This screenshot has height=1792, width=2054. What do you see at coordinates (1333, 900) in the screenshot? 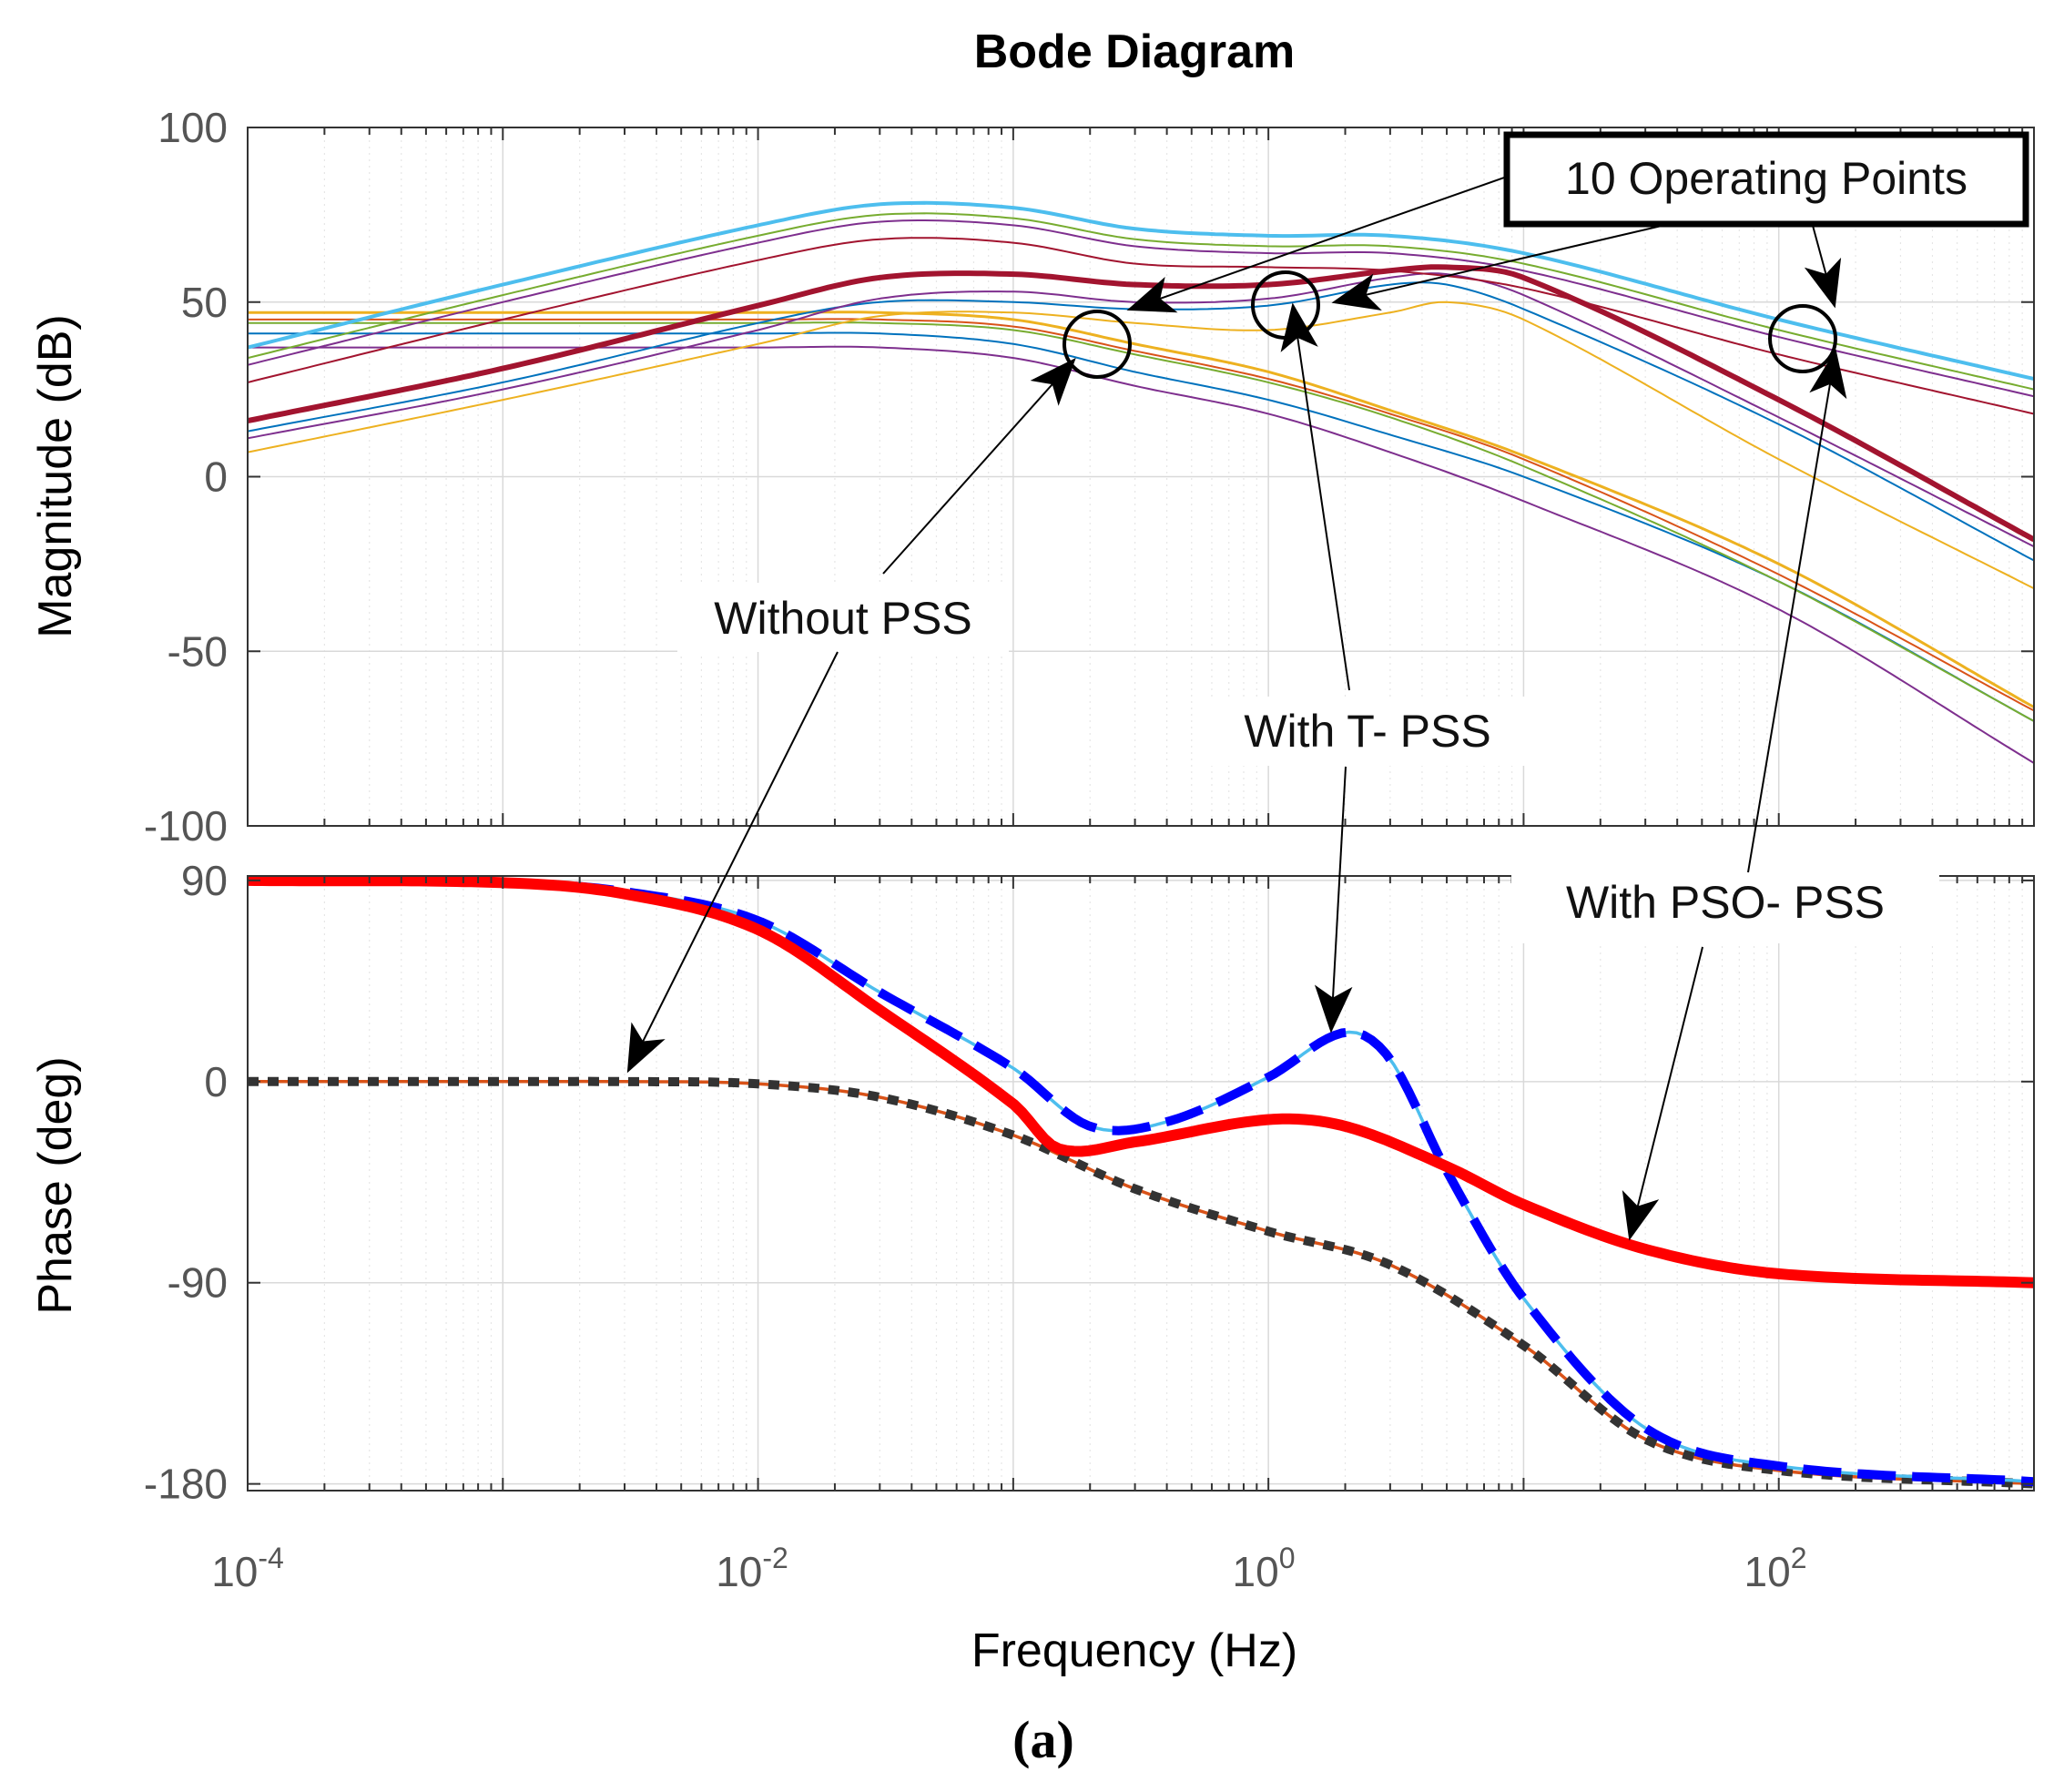
I see `arrow-tpss-to-phase` at bounding box center [1333, 900].